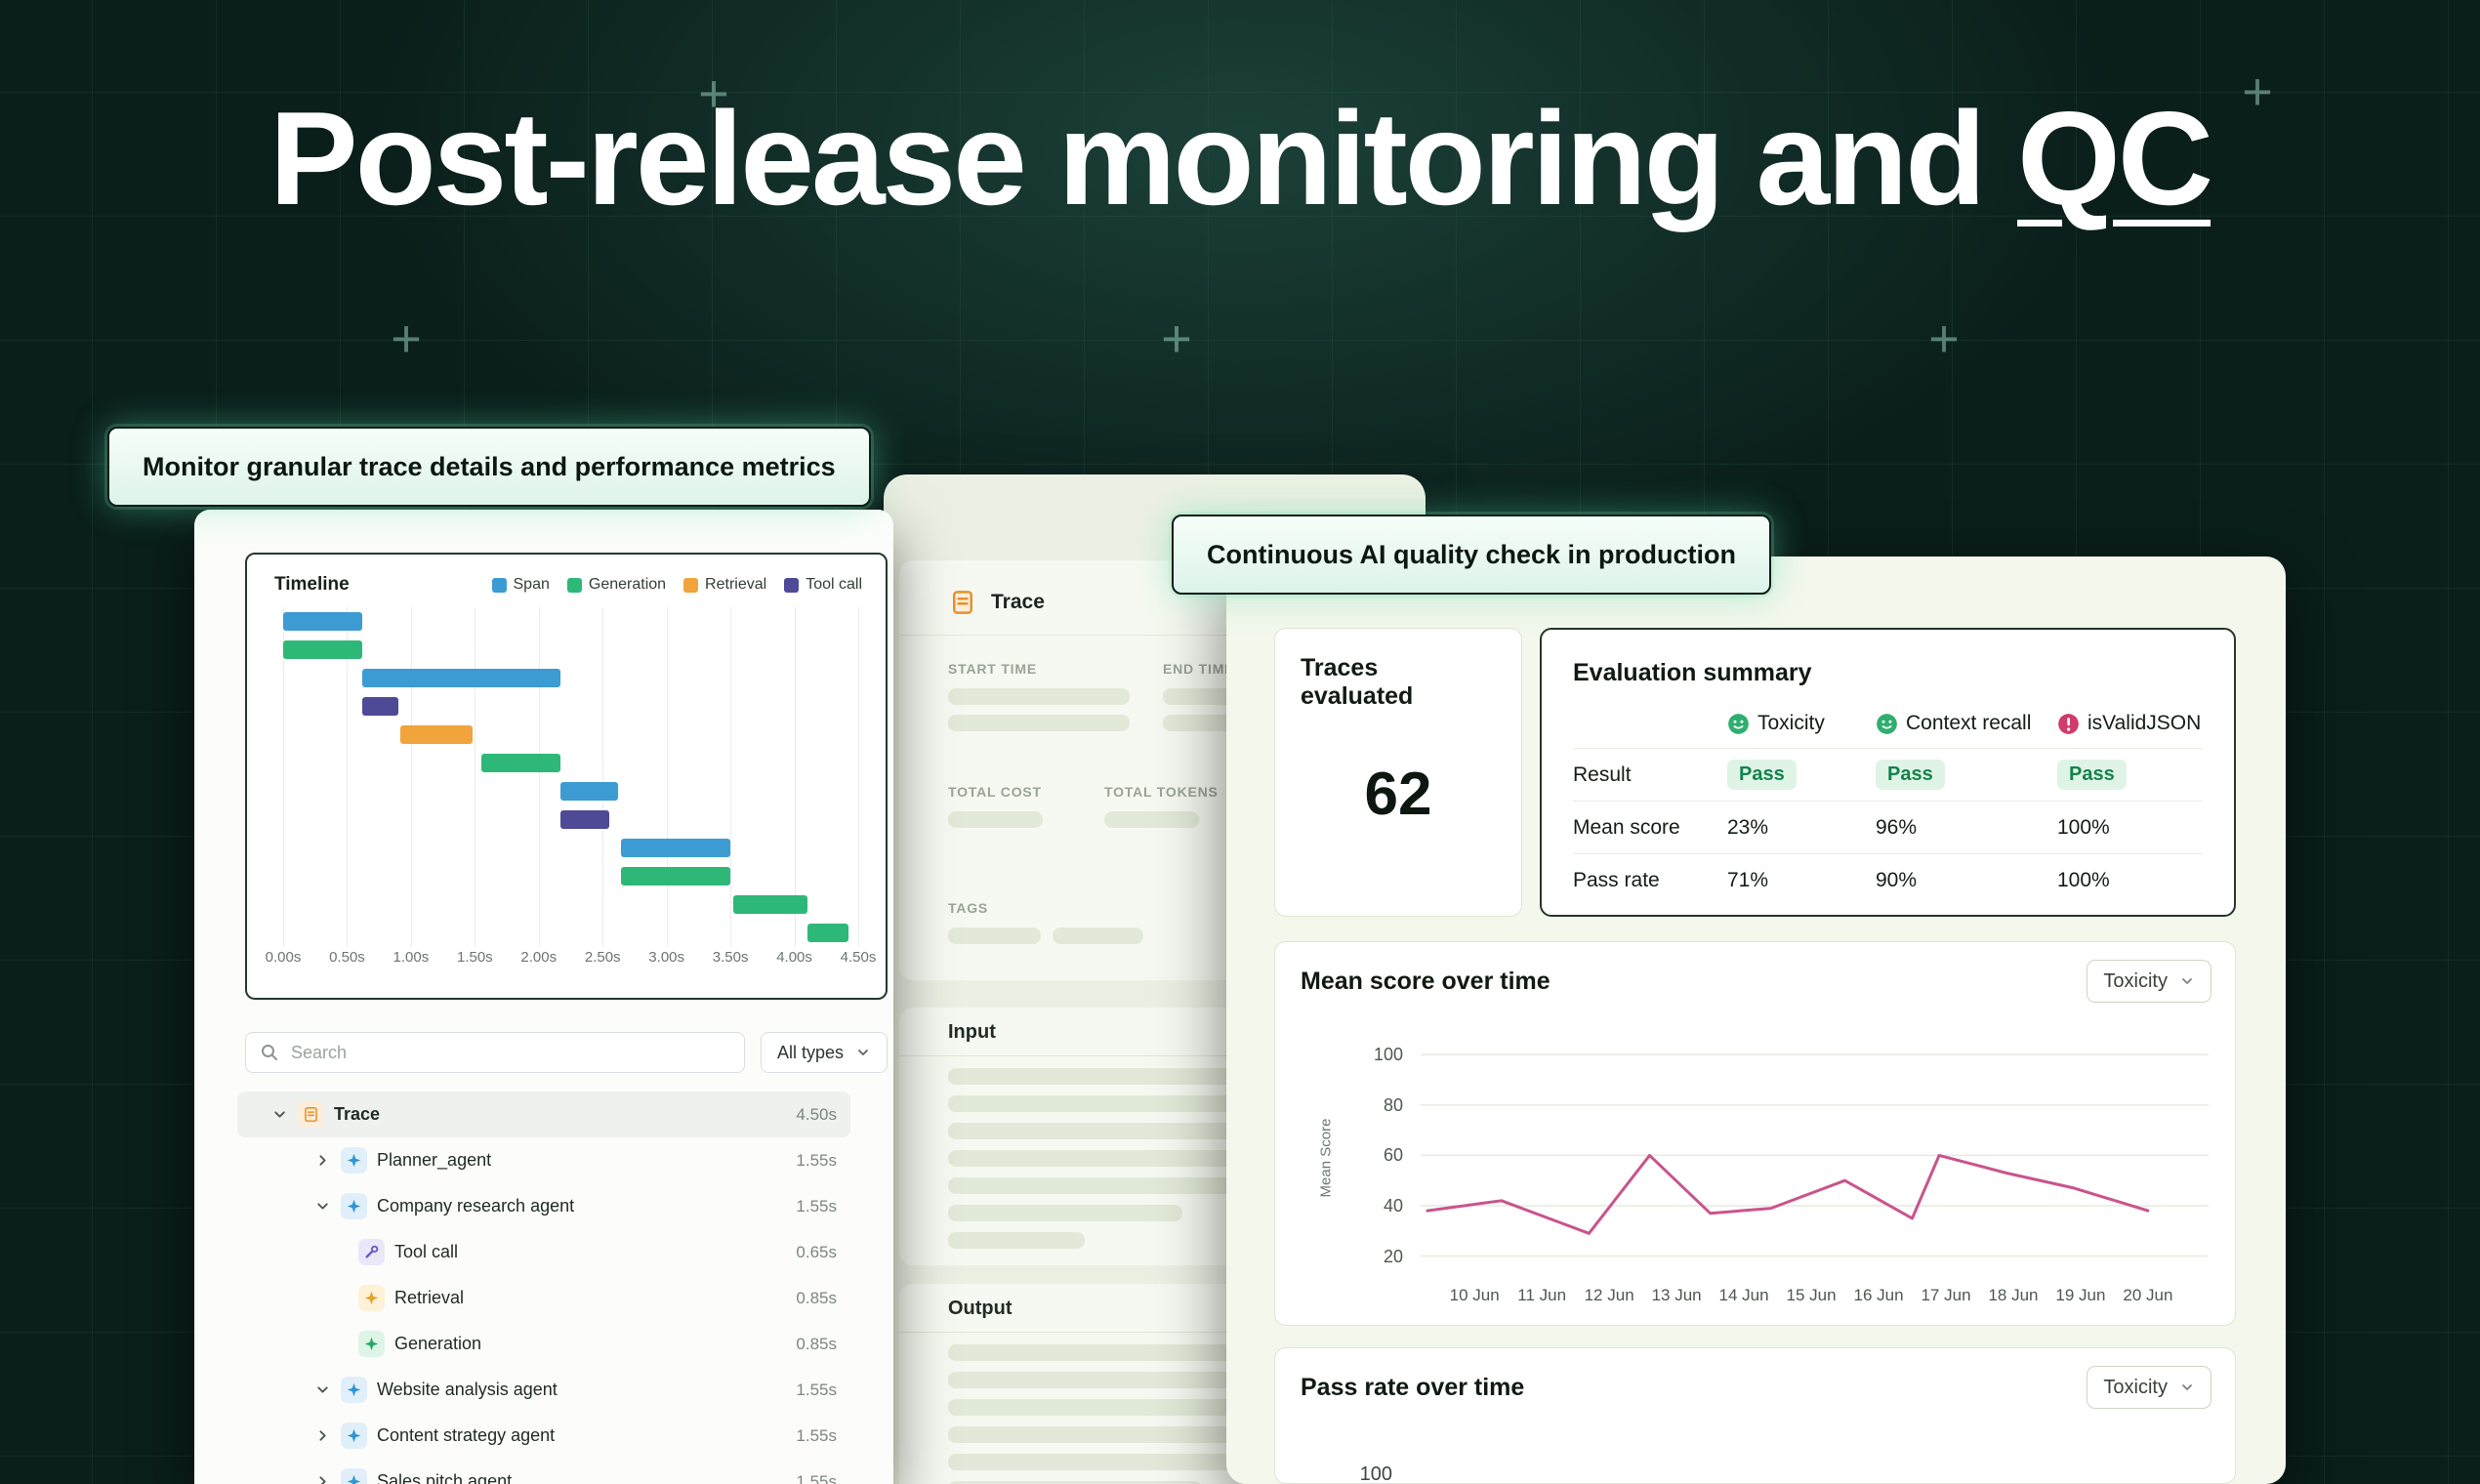  Describe the element at coordinates (794, 958) in the screenshot. I see `gantt-axis-tick: 4.00s` at that location.